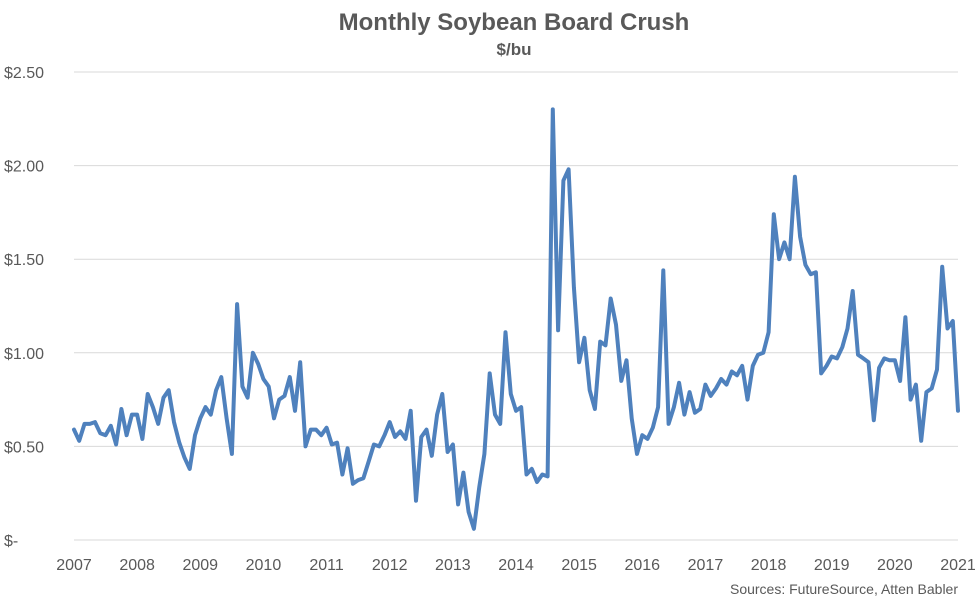  Describe the element at coordinates (24, 354) in the screenshot. I see `y-tick-label: $1.00` at that location.